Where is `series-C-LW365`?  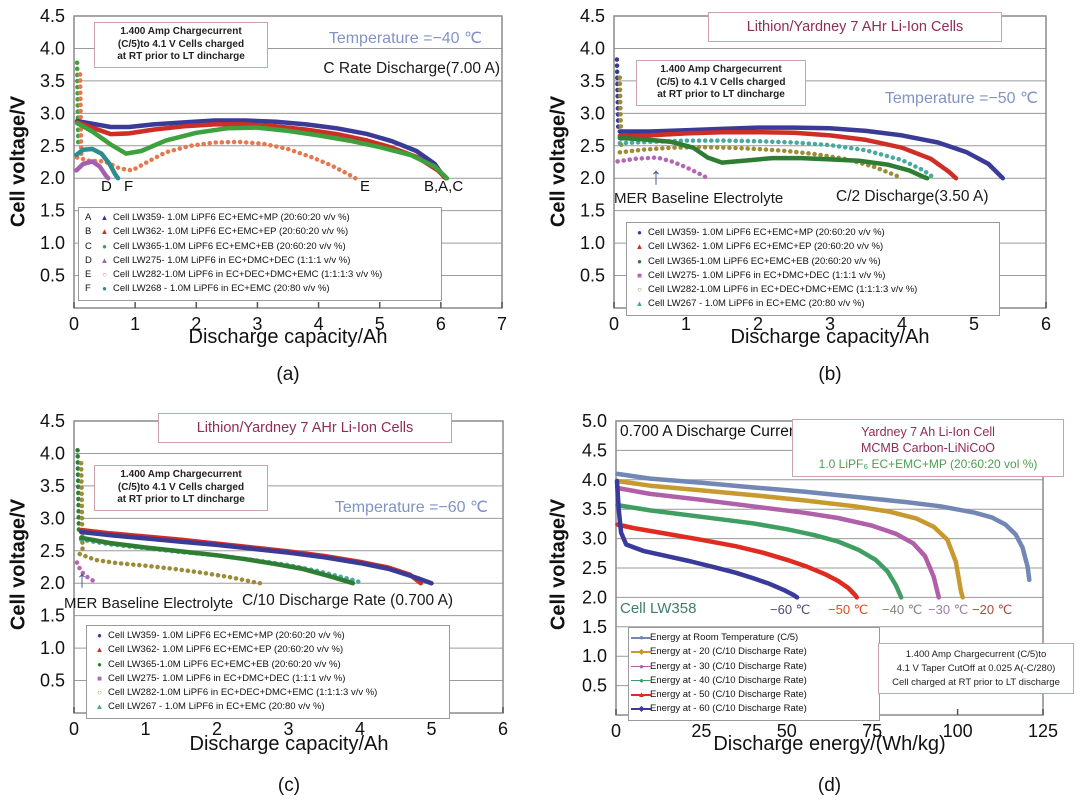 series-C-LW365 is located at coordinates (262, 150).